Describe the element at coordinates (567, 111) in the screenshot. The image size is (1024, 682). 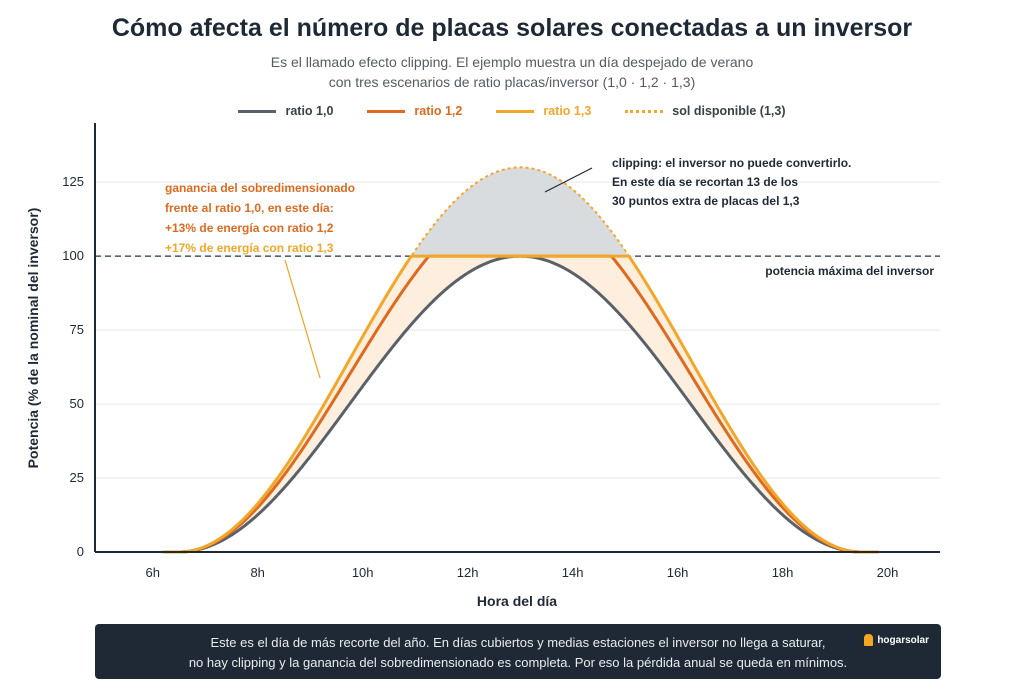
I see `legend-label-ratio-1-3: ratio 1,3` at that location.